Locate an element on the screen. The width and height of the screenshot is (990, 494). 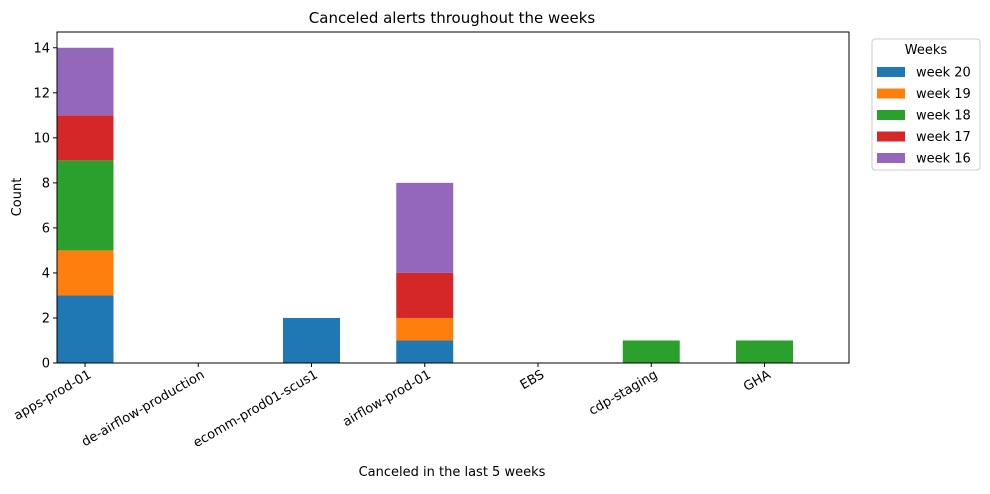
y-tick-label: 4 is located at coordinates (46, 273).